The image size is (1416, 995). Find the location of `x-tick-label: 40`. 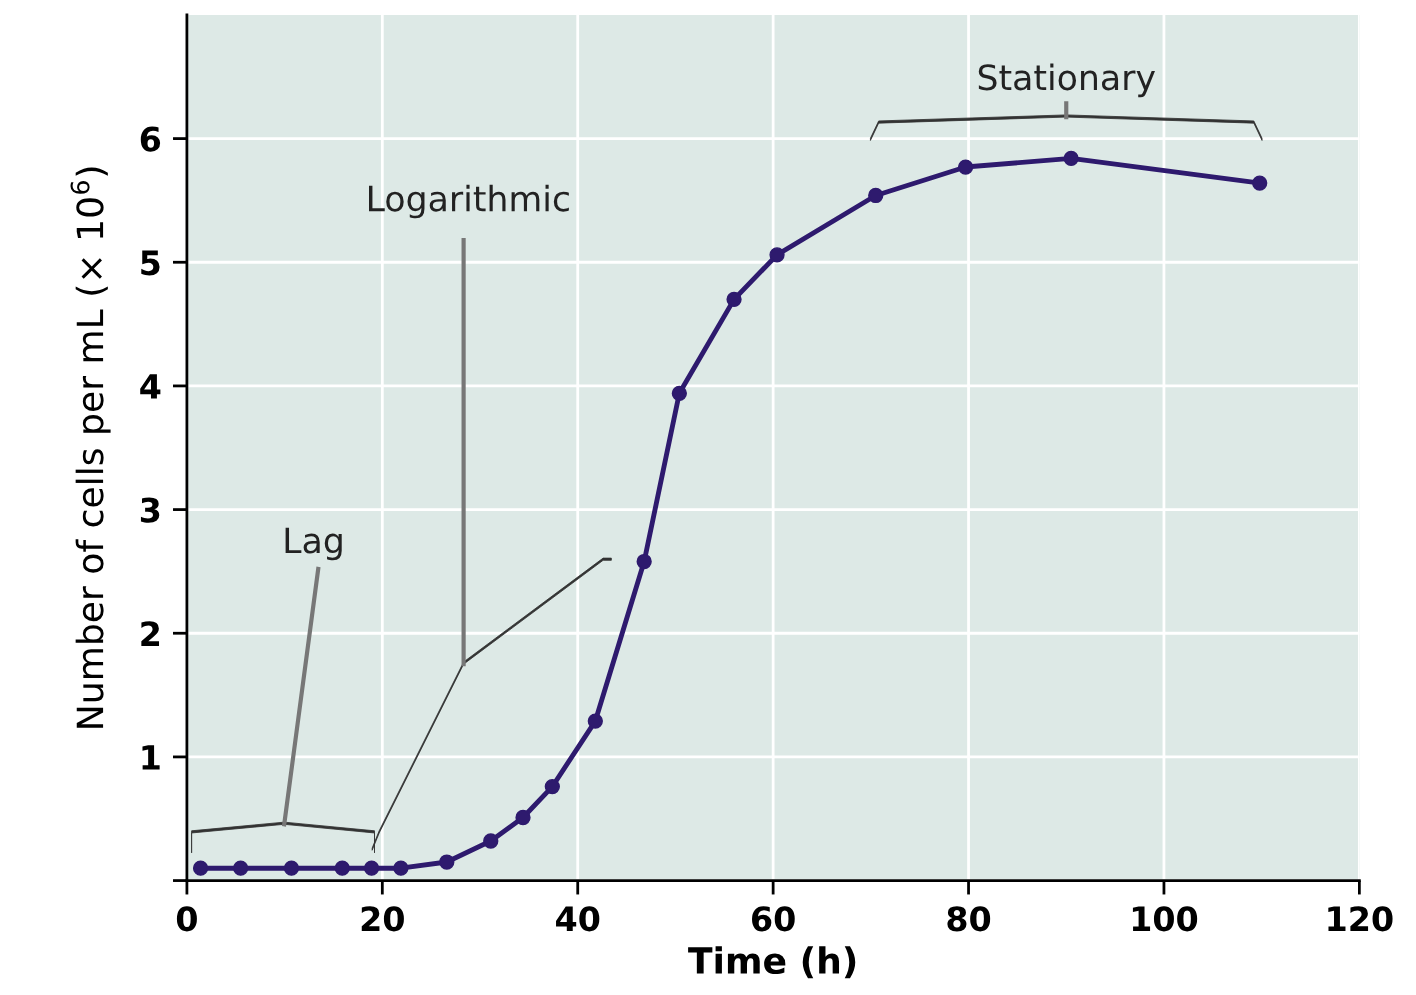

x-tick-label: 40 is located at coordinates (578, 919).